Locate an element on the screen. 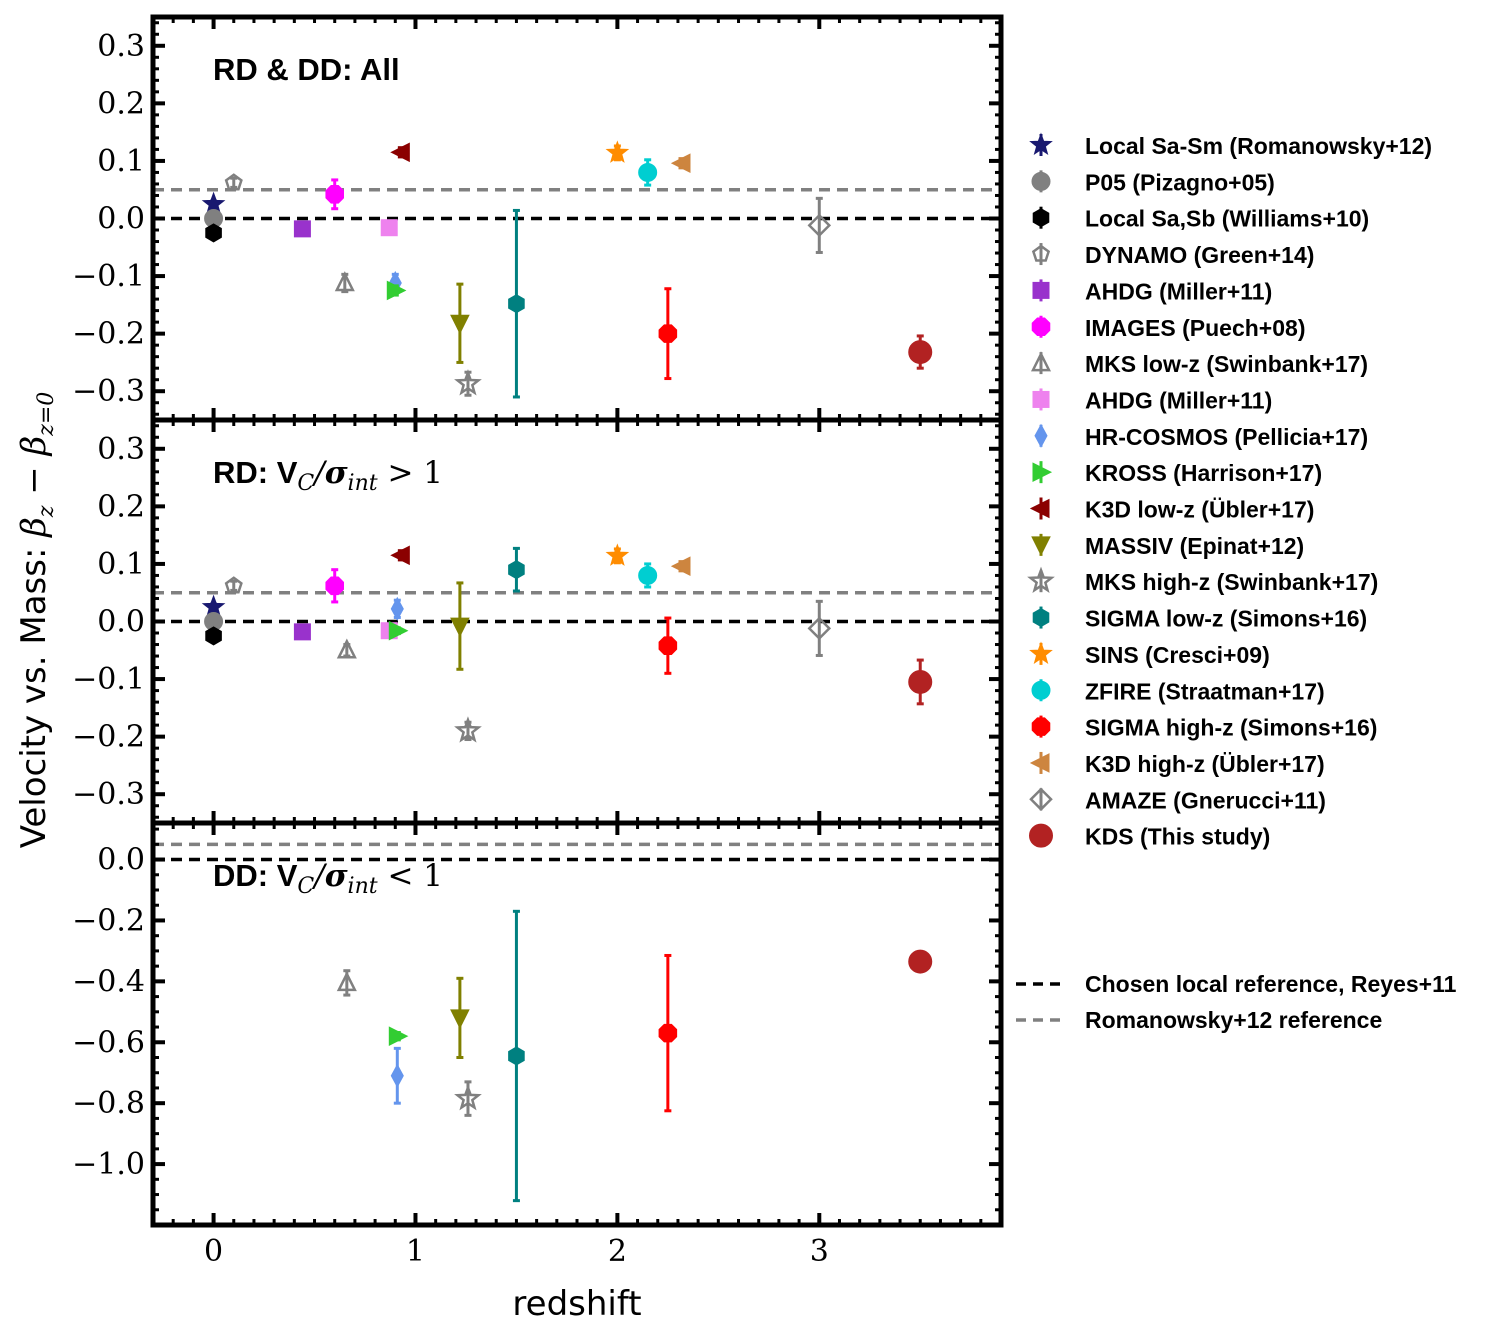 This screenshot has width=1500, height=1337. legend-item: ZFIRE (Straatman+17) is located at coordinates (1178, 691).